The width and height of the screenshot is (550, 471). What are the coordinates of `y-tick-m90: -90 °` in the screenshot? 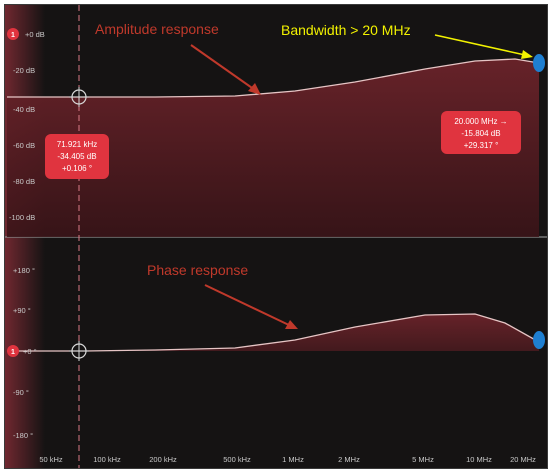 It's located at (21, 392).